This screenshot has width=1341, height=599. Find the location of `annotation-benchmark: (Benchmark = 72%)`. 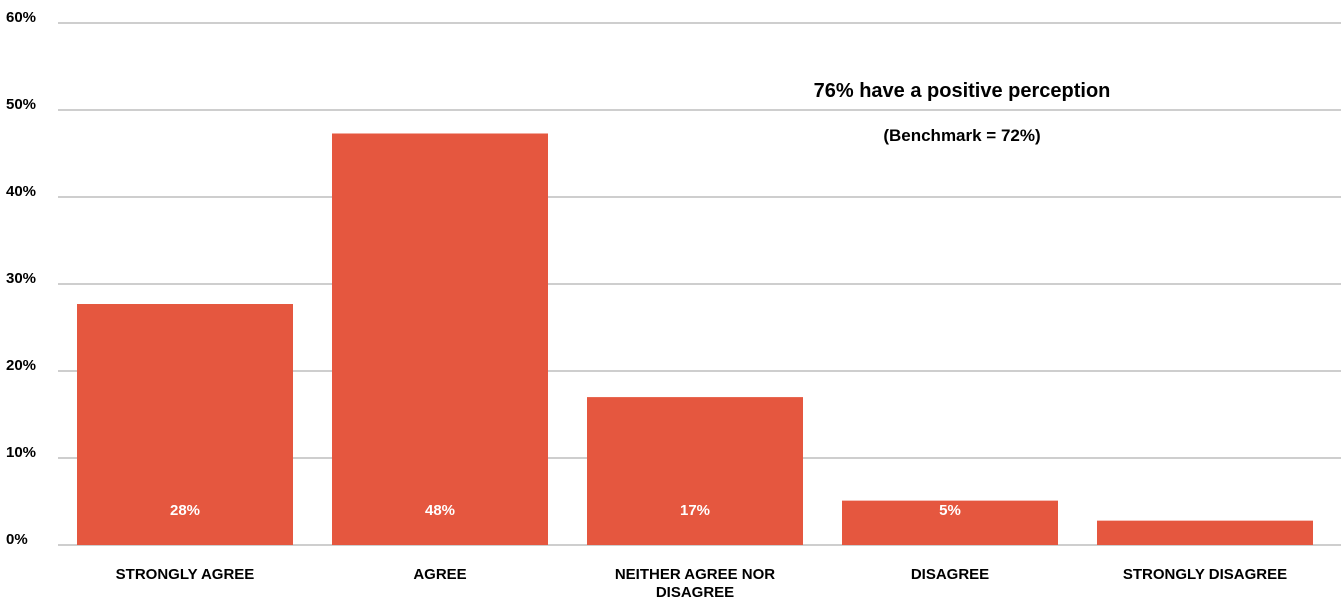

annotation-benchmark: (Benchmark = 72%) is located at coordinates (961, 135).